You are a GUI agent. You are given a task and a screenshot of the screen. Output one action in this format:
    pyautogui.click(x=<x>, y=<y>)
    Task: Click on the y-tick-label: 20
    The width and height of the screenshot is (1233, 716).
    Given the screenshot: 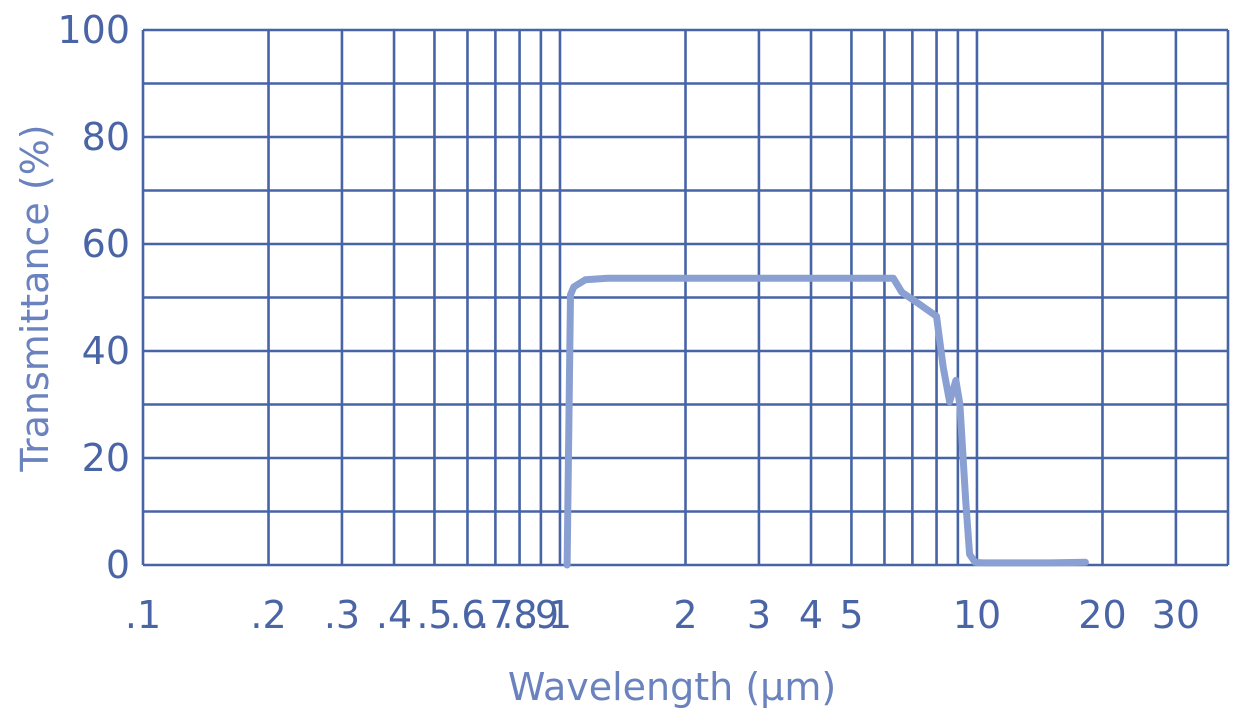 What is the action you would take?
    pyautogui.click(x=106, y=458)
    